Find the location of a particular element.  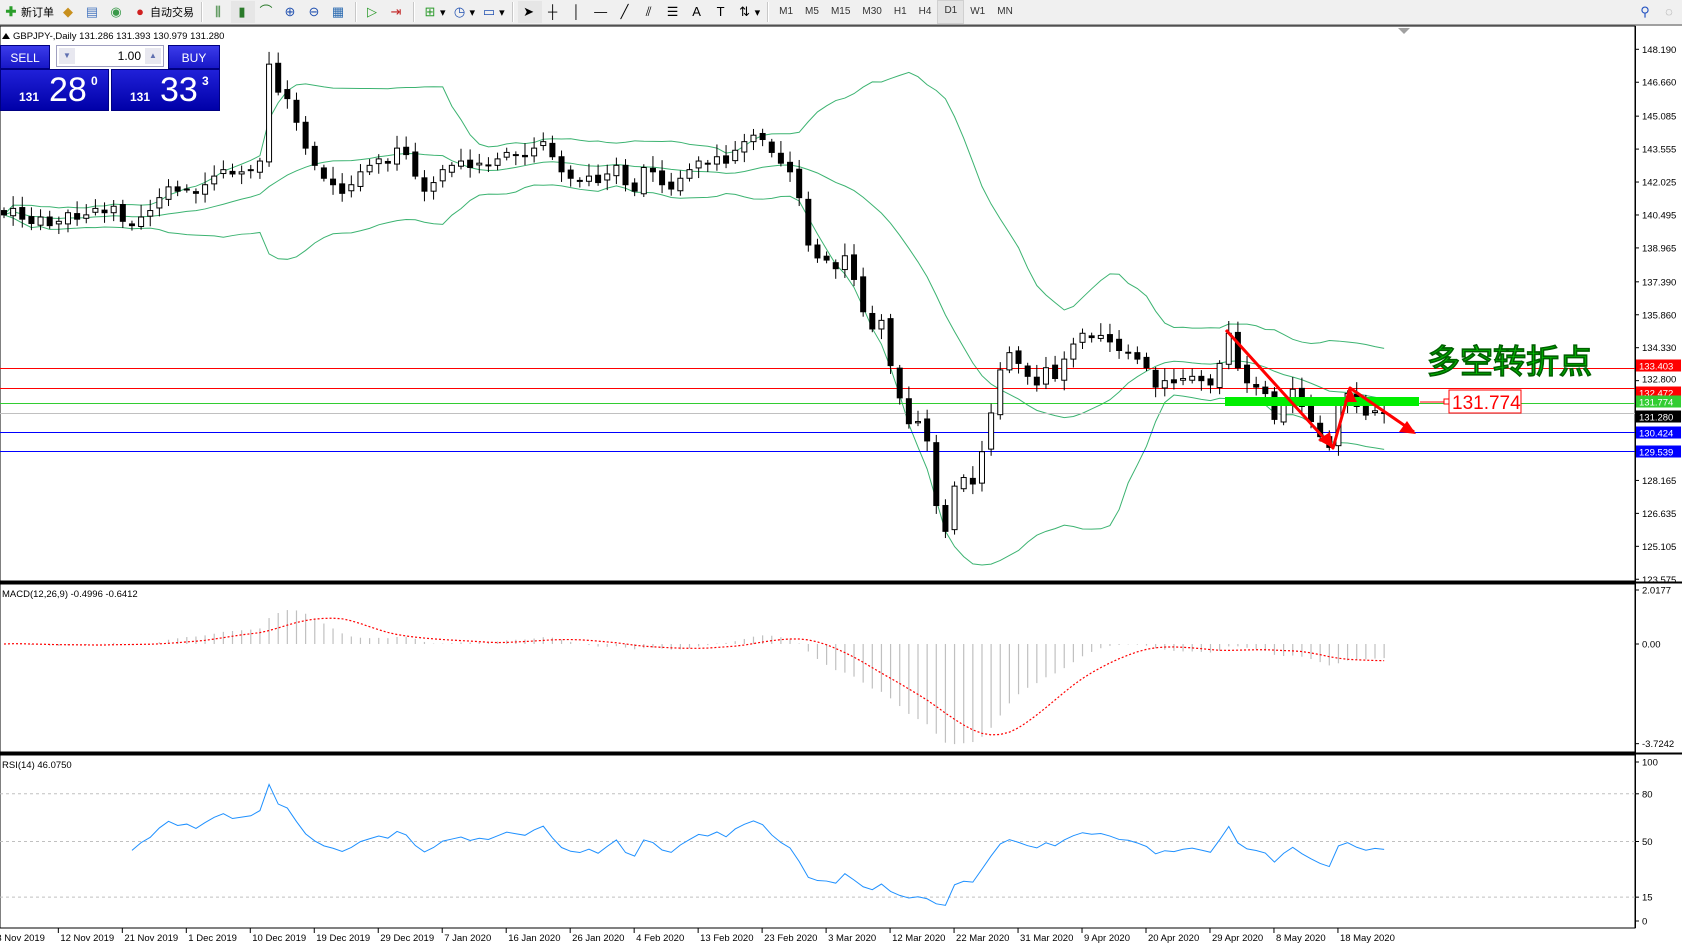

arrows-icon: ⇅ is located at coordinates (745, 11).